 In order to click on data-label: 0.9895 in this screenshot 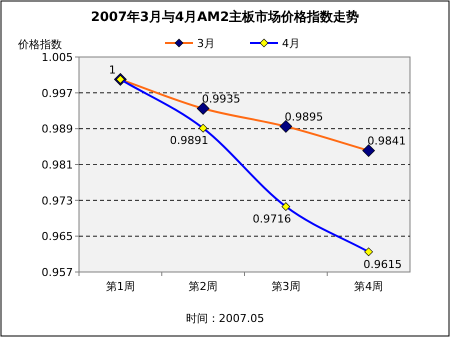, I will do `click(304, 117)`.